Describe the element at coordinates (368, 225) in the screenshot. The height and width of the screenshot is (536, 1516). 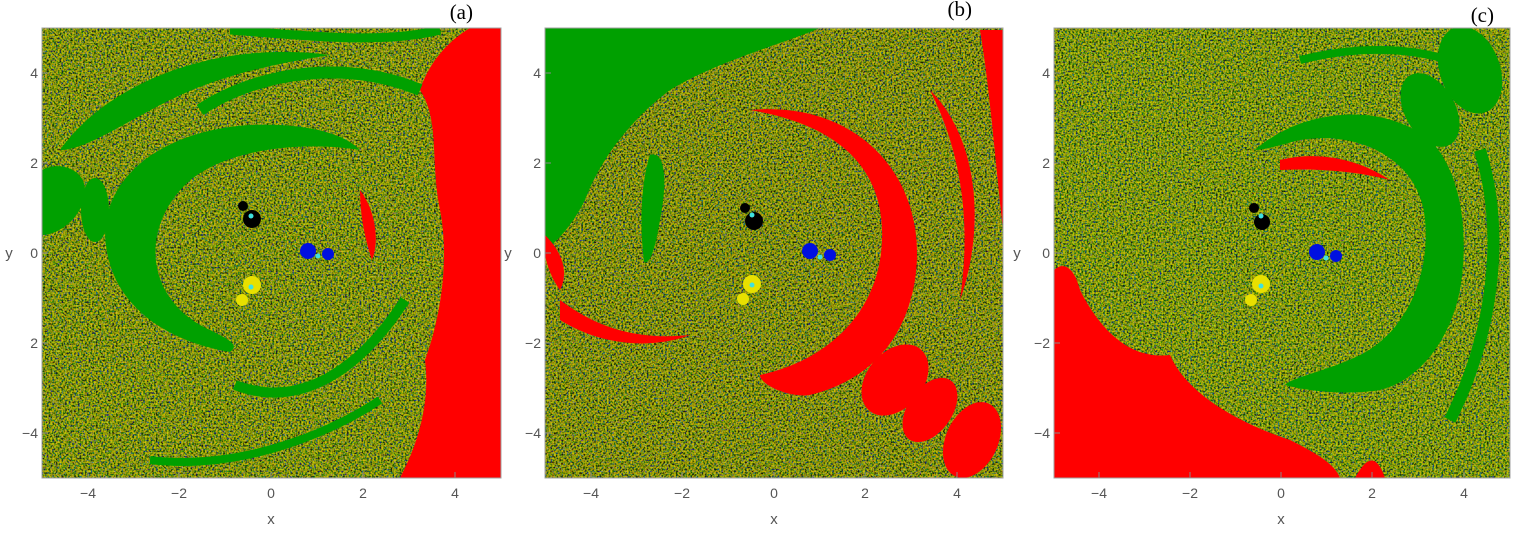
I see `red-basin-stripe-a` at that location.